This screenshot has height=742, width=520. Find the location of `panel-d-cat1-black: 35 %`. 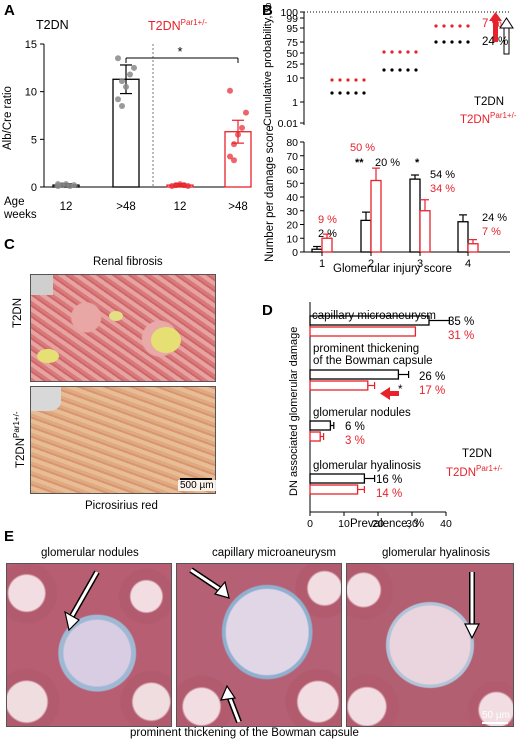

panel-d-cat1-black: 35 % is located at coordinates (461, 322).